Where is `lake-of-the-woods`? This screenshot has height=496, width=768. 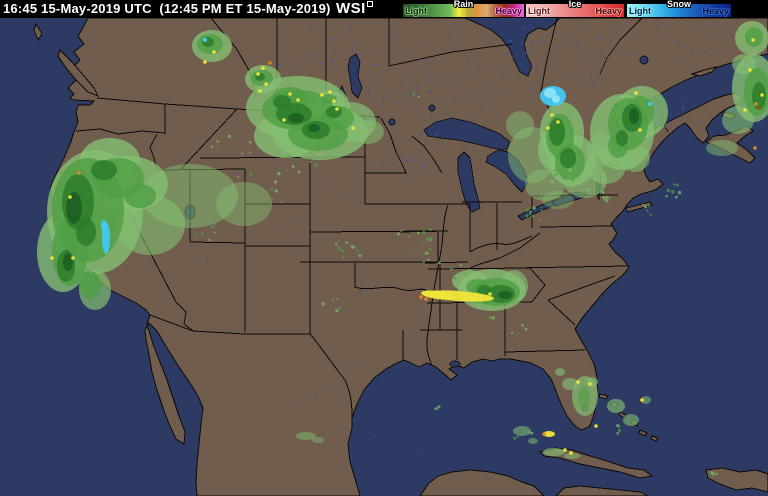 lake-of-the-woods is located at coordinates (392, 122).